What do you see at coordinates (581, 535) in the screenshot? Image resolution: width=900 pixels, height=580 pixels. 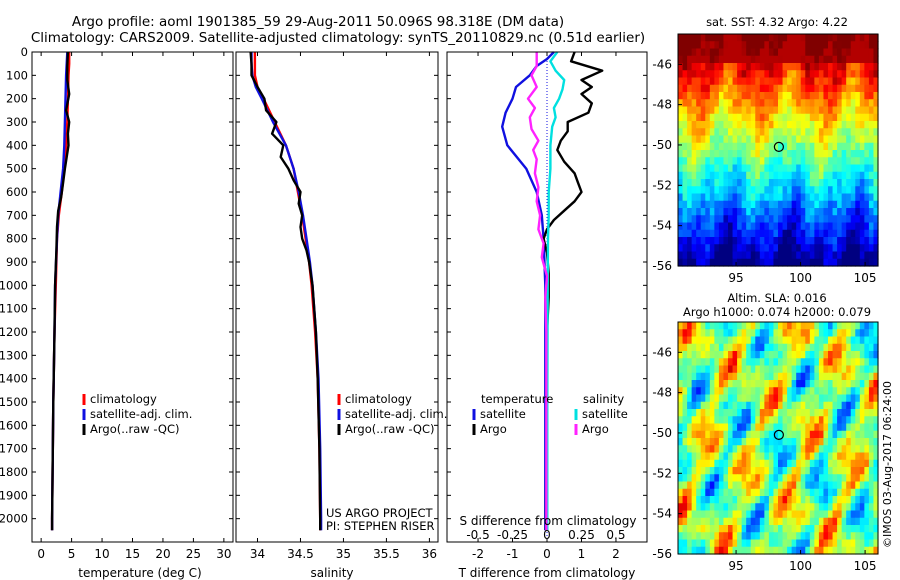 I see `x-top-tick-label: 0.25` at bounding box center [581, 535].